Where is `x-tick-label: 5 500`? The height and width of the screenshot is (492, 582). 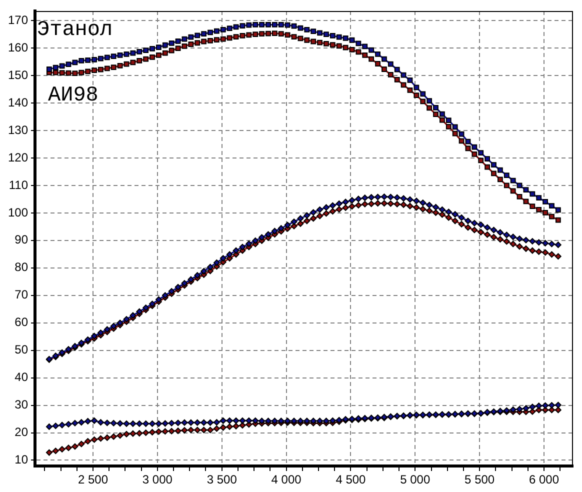 x-tick-label: 5 500 is located at coordinates (479, 479).